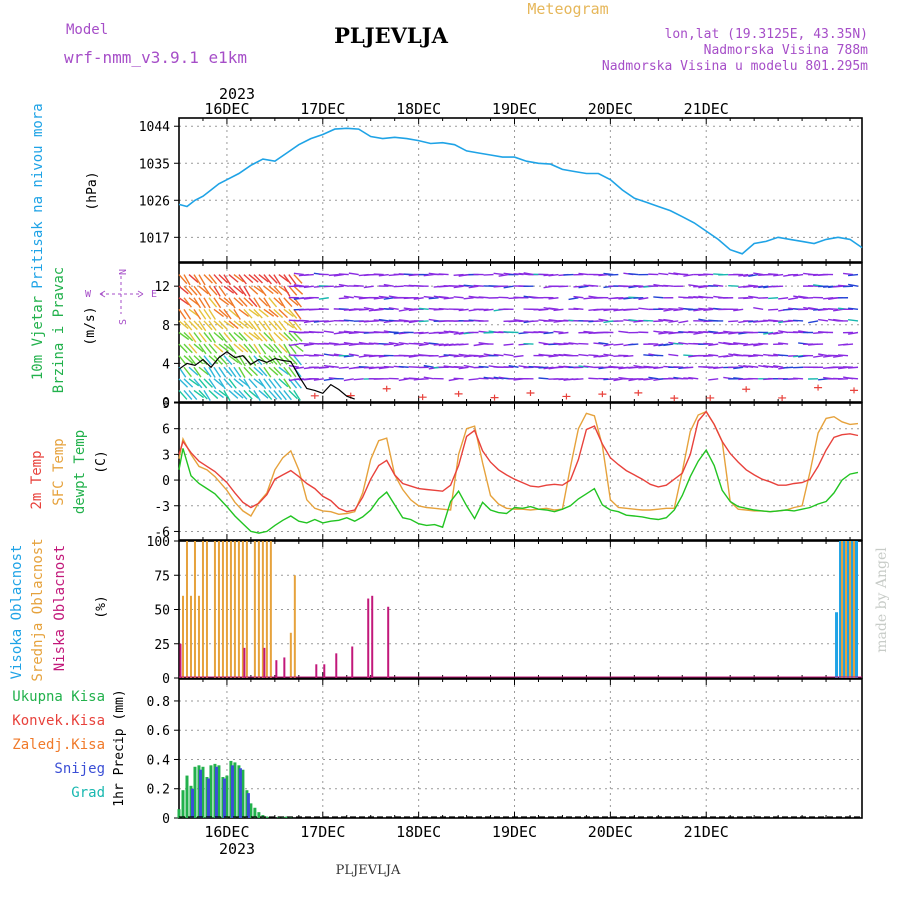 This screenshot has width=900, height=900. What do you see at coordinates (123, 322) in the screenshot?
I see `compass-s: S` at bounding box center [123, 322].